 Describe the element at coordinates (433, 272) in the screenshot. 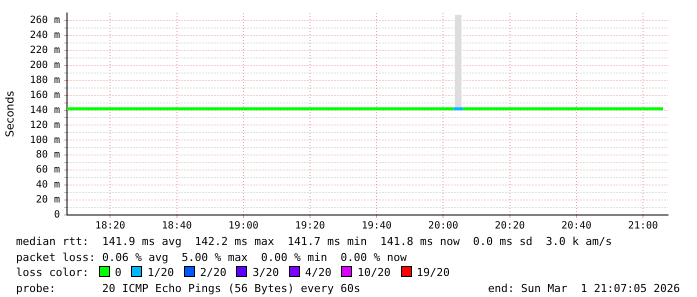

I see `legend-label: 19/20` at that location.